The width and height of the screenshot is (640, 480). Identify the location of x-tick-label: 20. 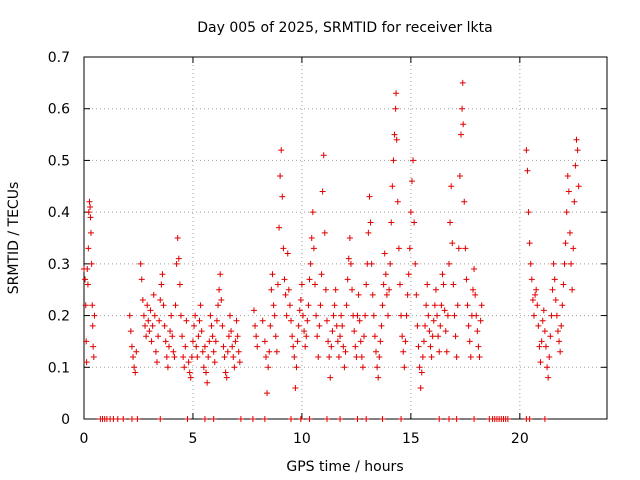
(520, 439).